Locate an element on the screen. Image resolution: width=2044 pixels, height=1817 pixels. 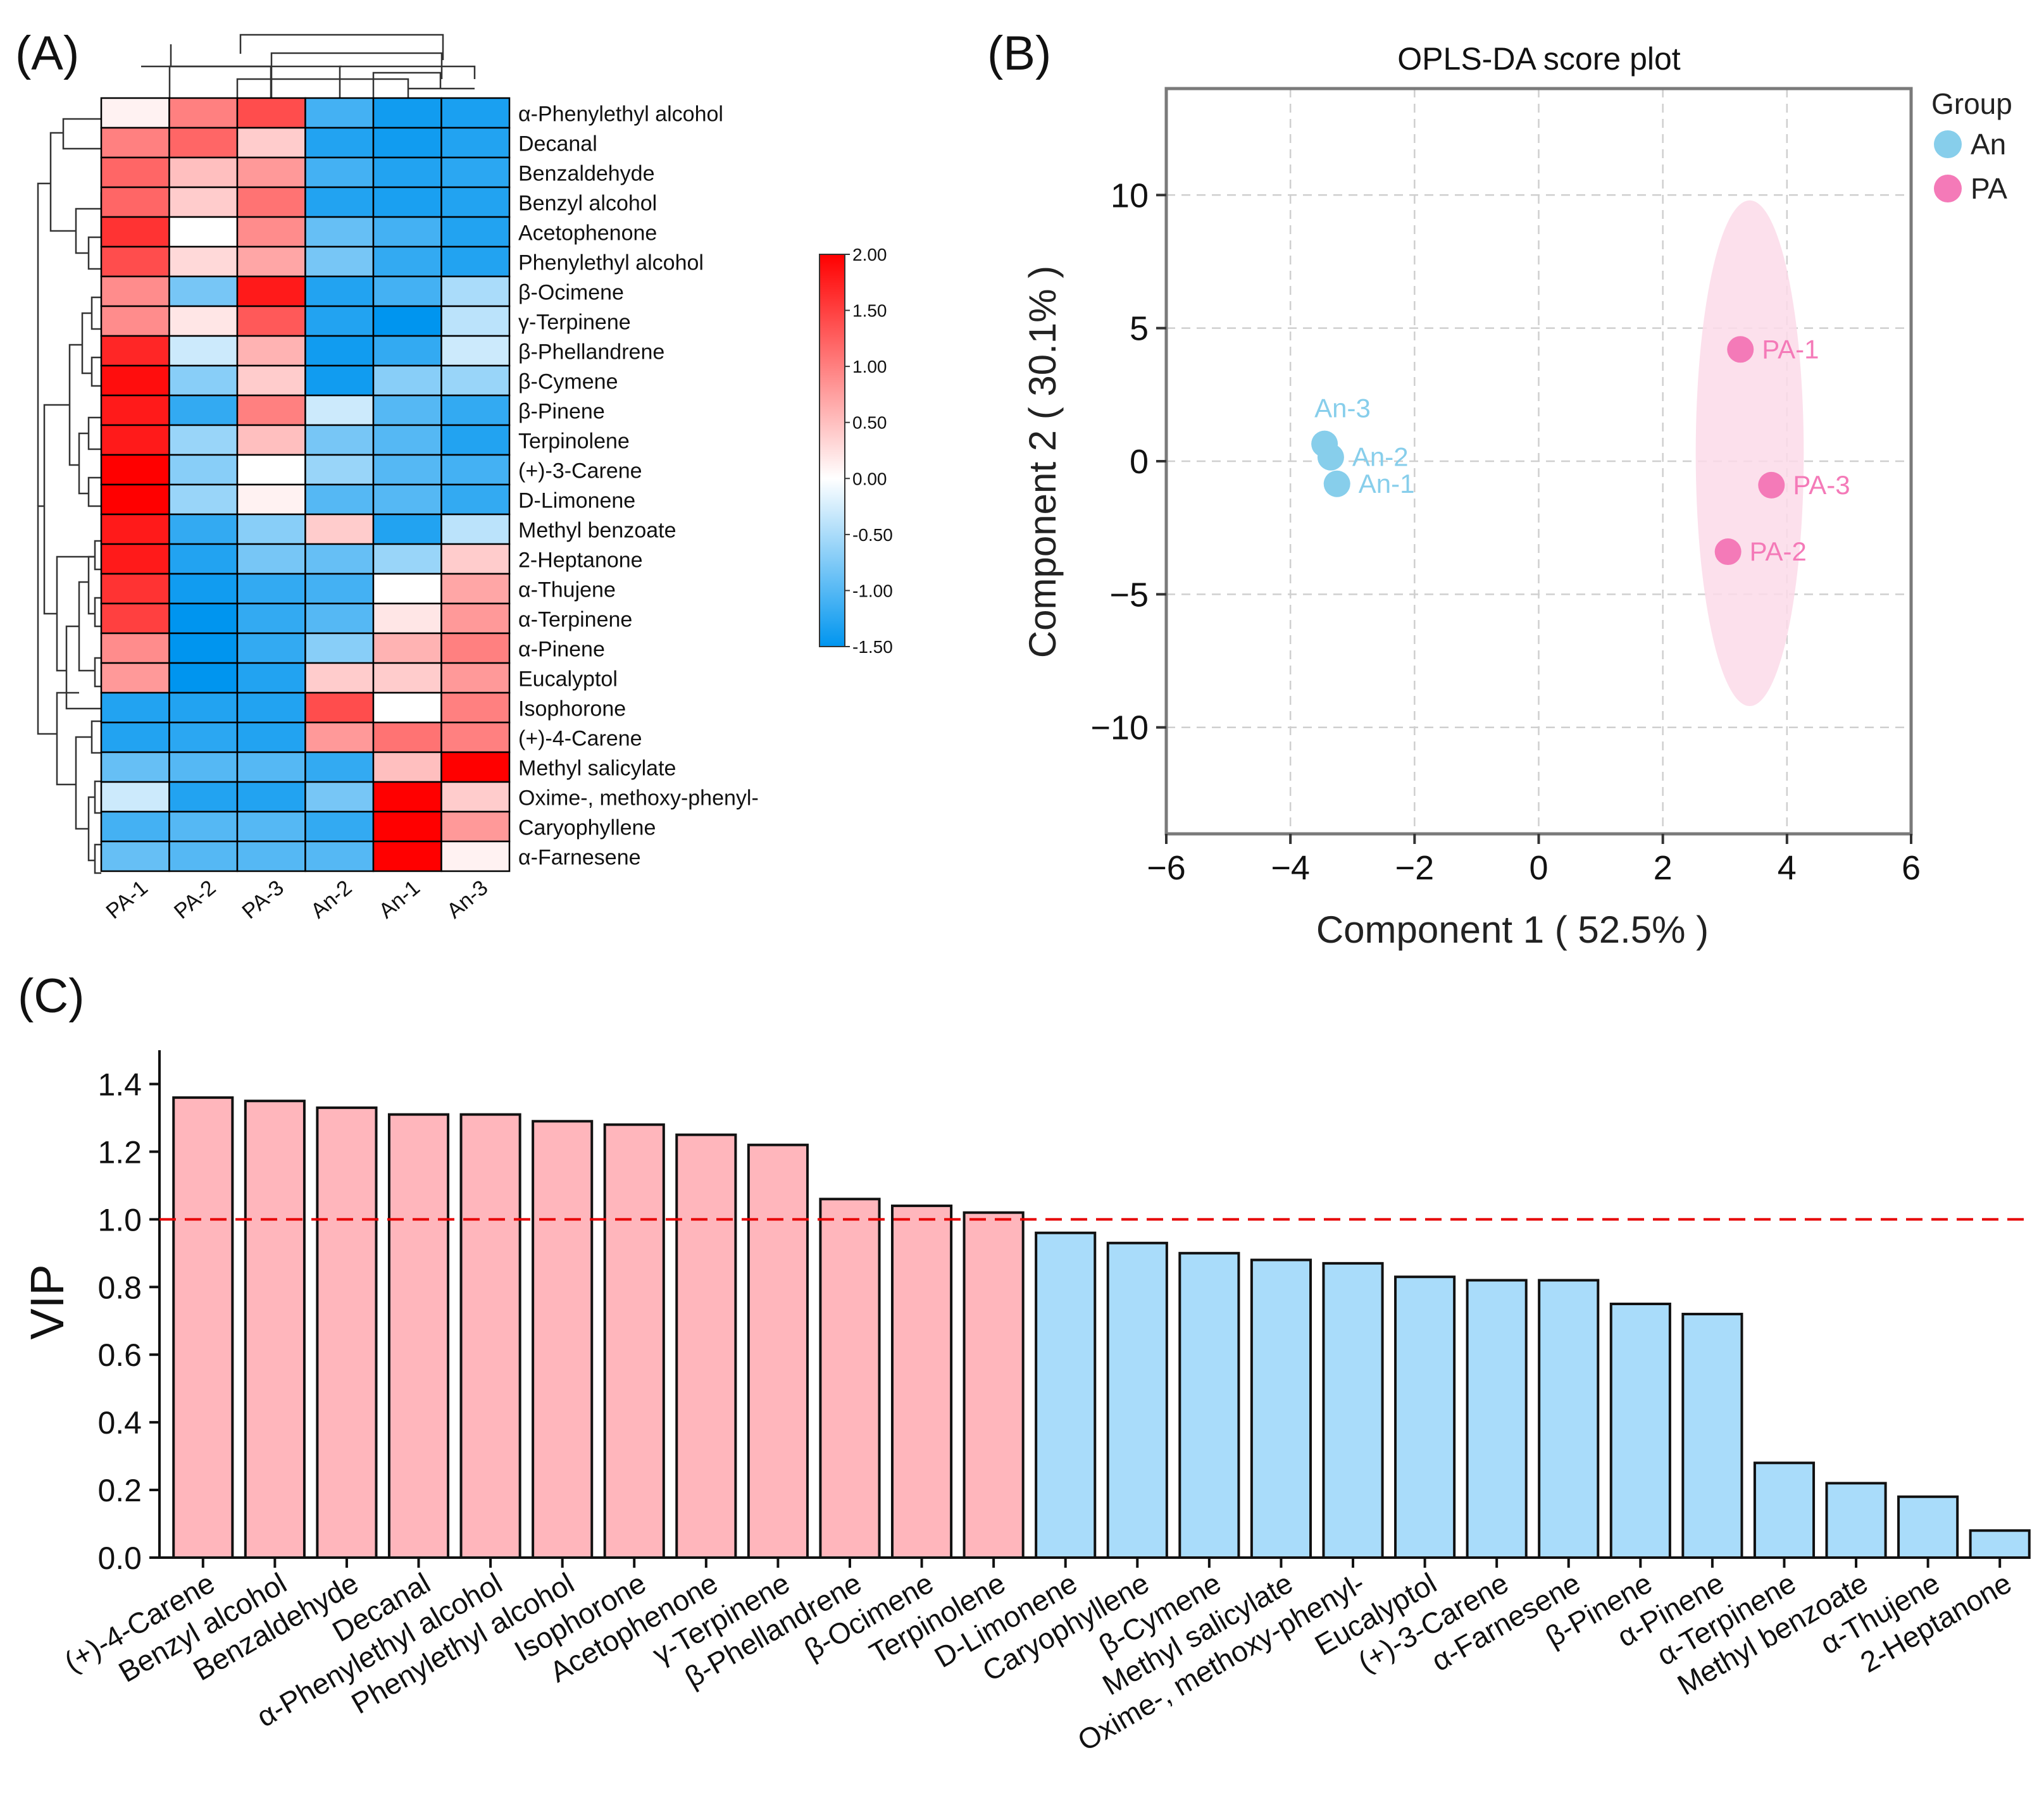
scatter-title: OPLS-DA score plot is located at coordinates (1539, 59).